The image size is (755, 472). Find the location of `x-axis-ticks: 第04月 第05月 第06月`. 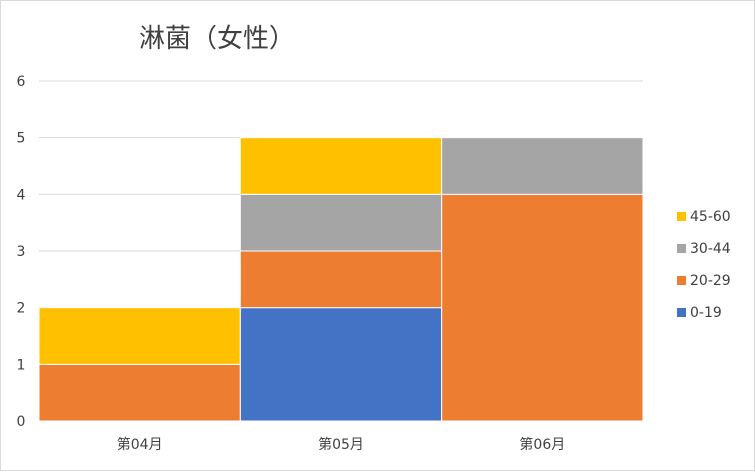

x-axis-ticks: 第04月 第05月 第06月 is located at coordinates (341, 444).